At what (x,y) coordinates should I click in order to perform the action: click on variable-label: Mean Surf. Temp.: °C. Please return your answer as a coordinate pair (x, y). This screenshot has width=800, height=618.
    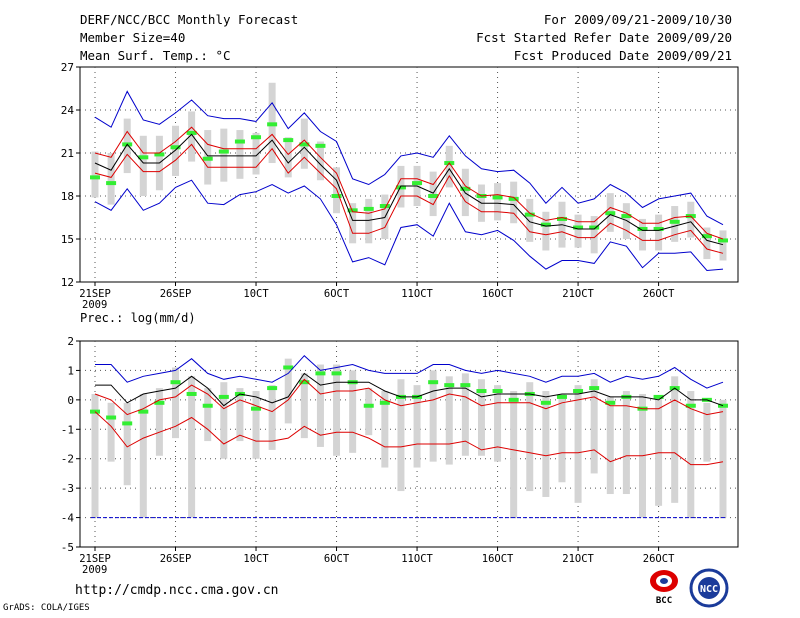
    Looking at the image, I should click on (155, 55).